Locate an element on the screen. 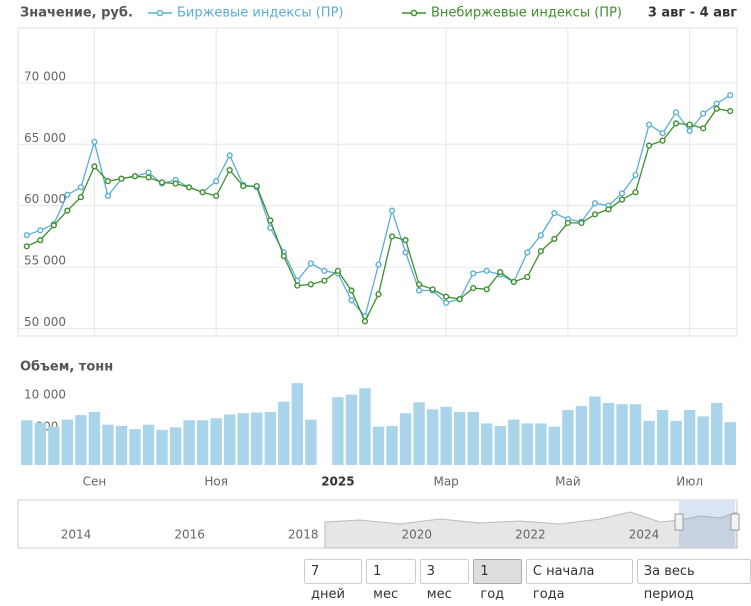 This screenshot has height=606, width=751. range-button: С начала года is located at coordinates (579, 580).